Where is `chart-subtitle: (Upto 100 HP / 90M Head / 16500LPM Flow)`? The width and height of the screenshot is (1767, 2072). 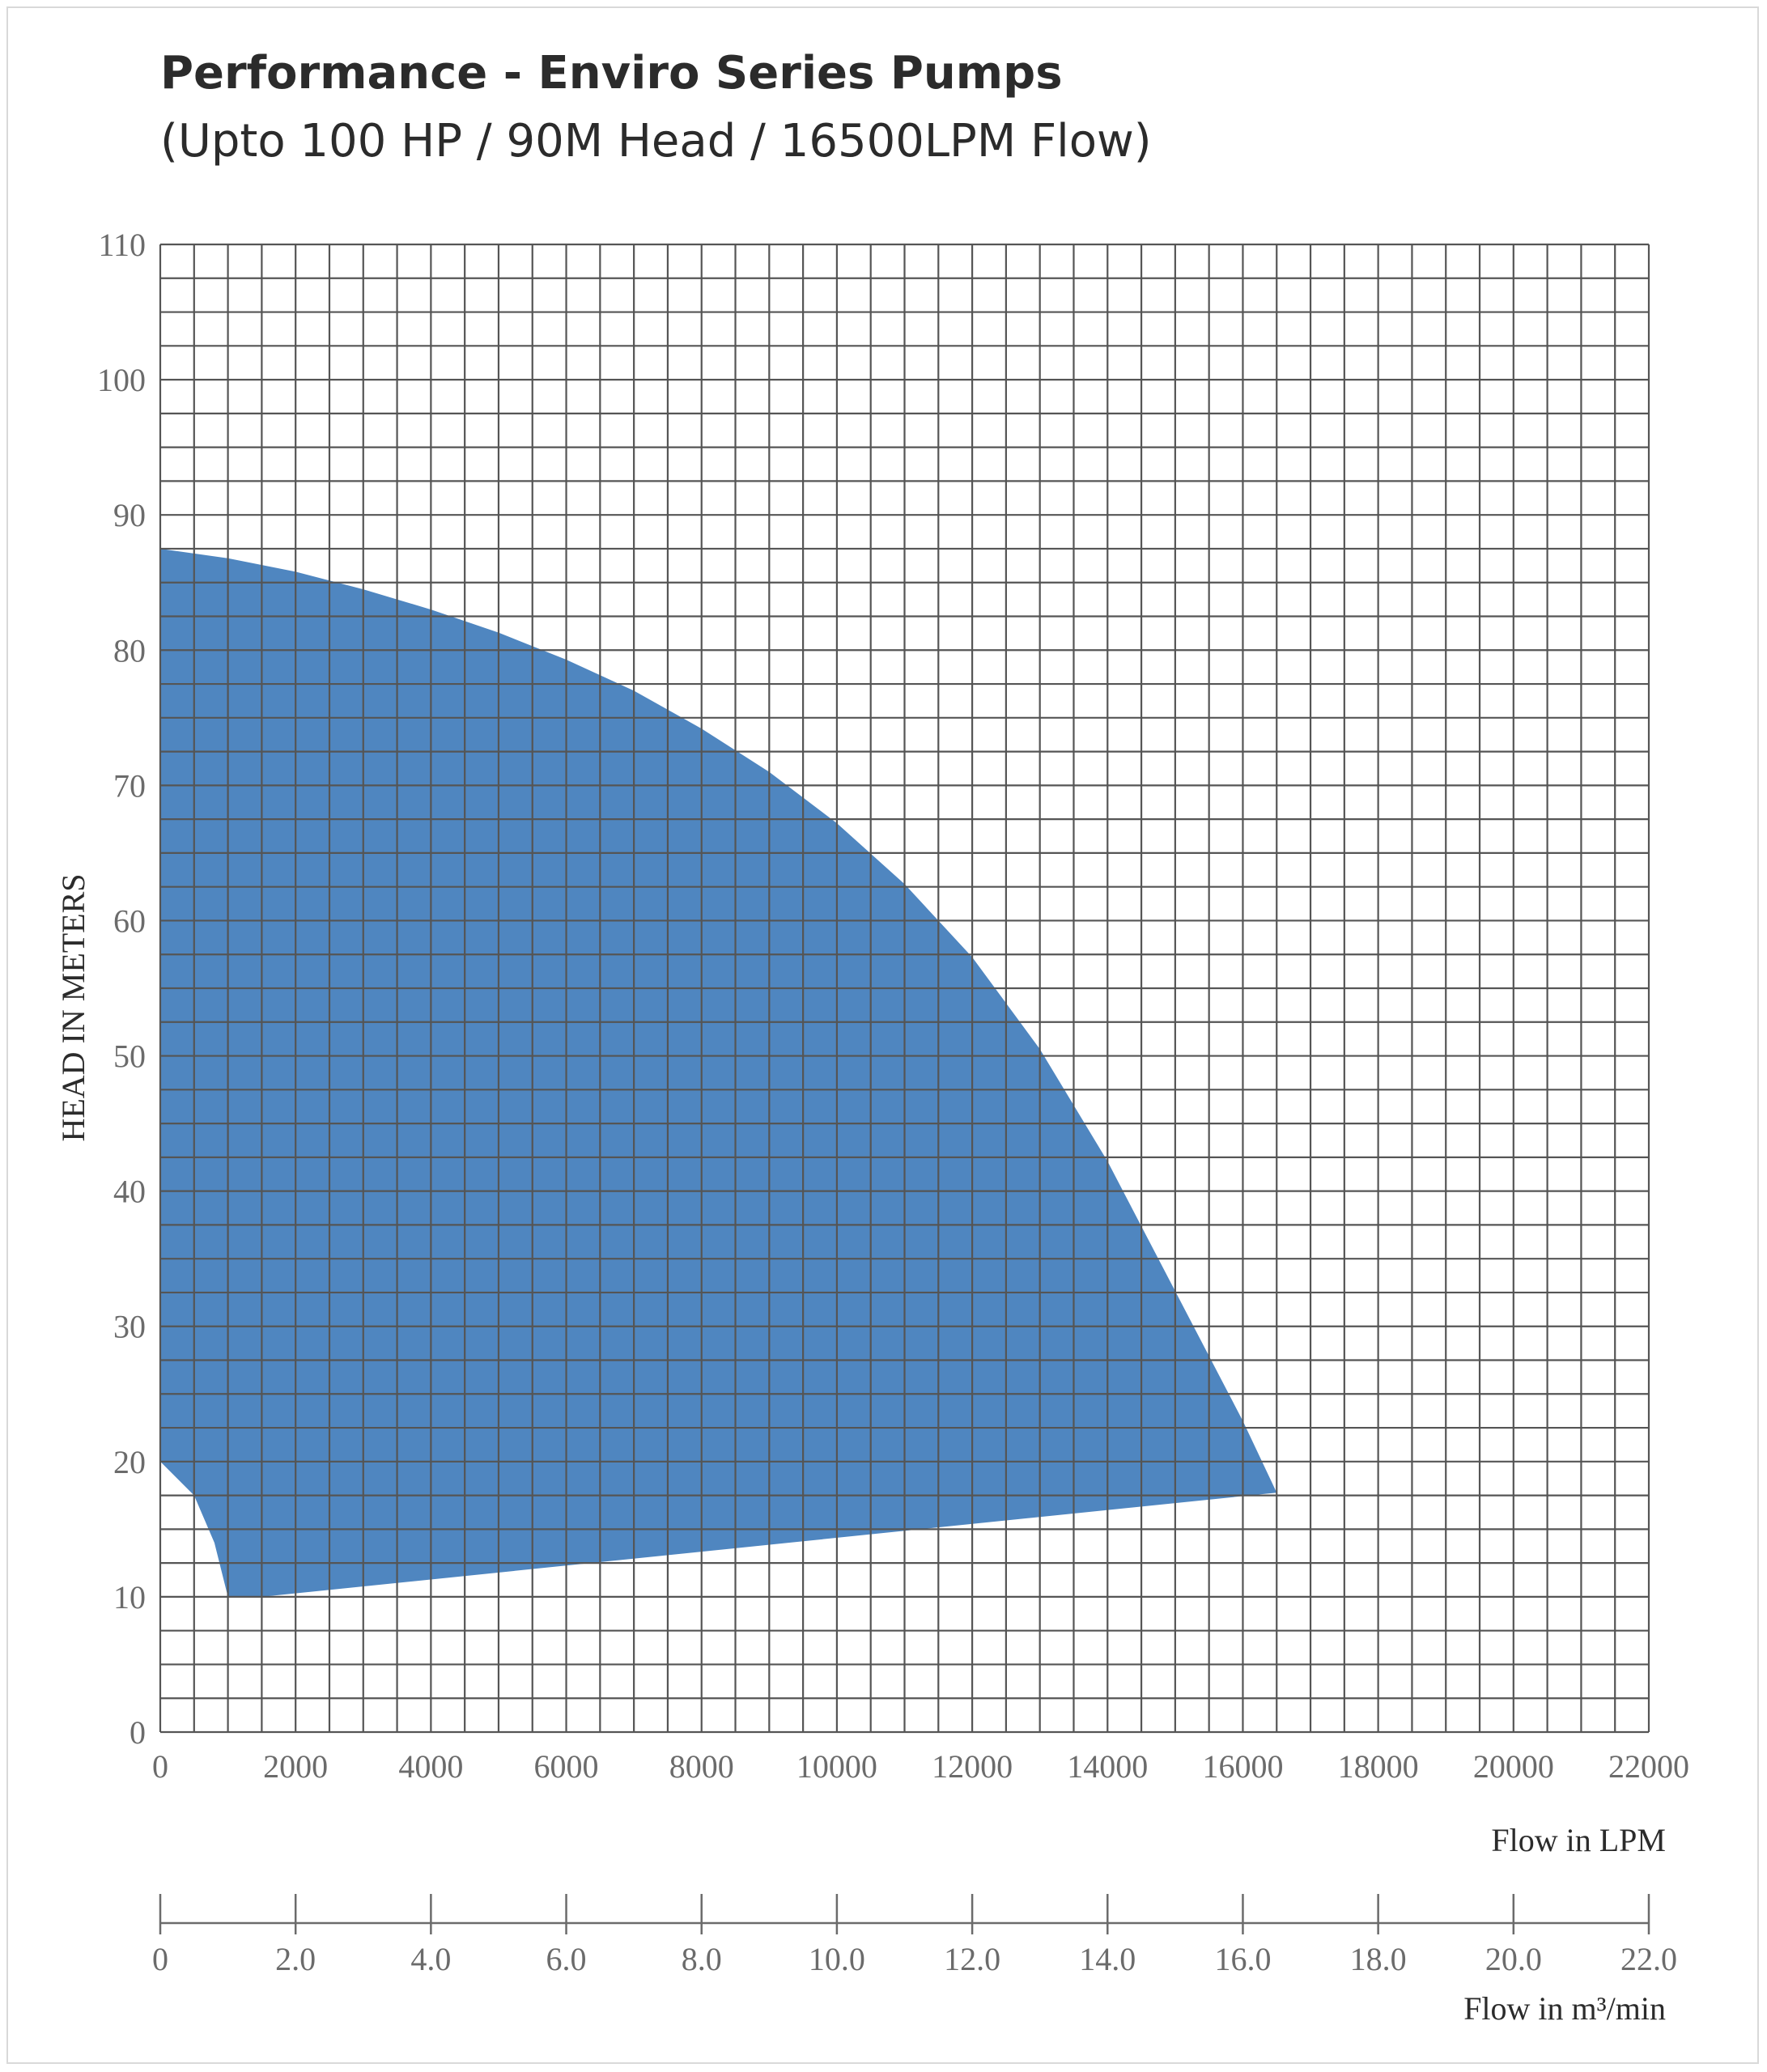
chart-subtitle: (Upto 100 HP / 90M Head / 16500LPM Flow) is located at coordinates (656, 141).